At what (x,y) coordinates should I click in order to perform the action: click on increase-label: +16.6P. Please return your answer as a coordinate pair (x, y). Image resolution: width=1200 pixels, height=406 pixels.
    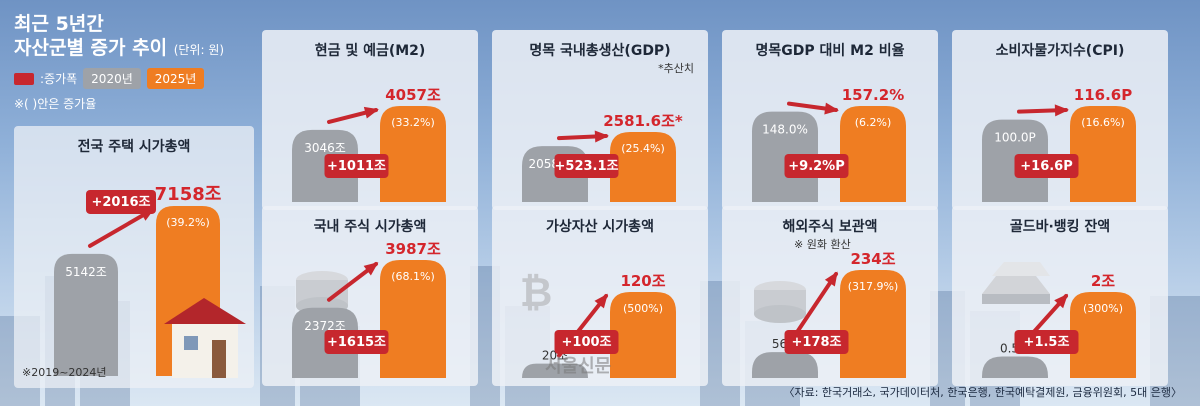
    Looking at the image, I should click on (1046, 166).